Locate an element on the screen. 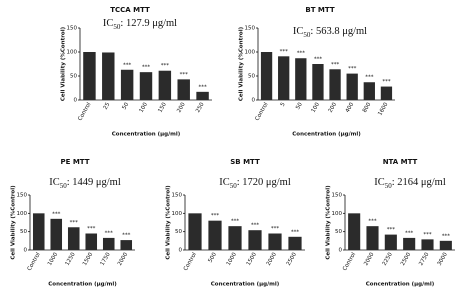  x-tick-label: 500 is located at coordinates (213, 257).